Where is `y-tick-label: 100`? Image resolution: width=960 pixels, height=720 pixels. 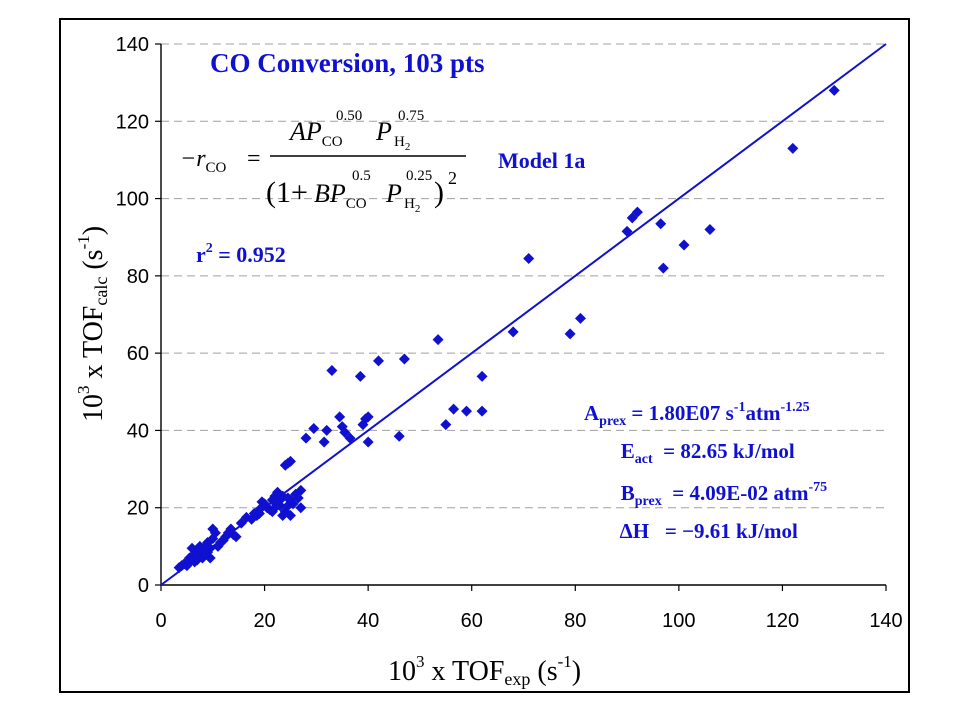 y-tick-label: 100 is located at coordinates (132, 200).